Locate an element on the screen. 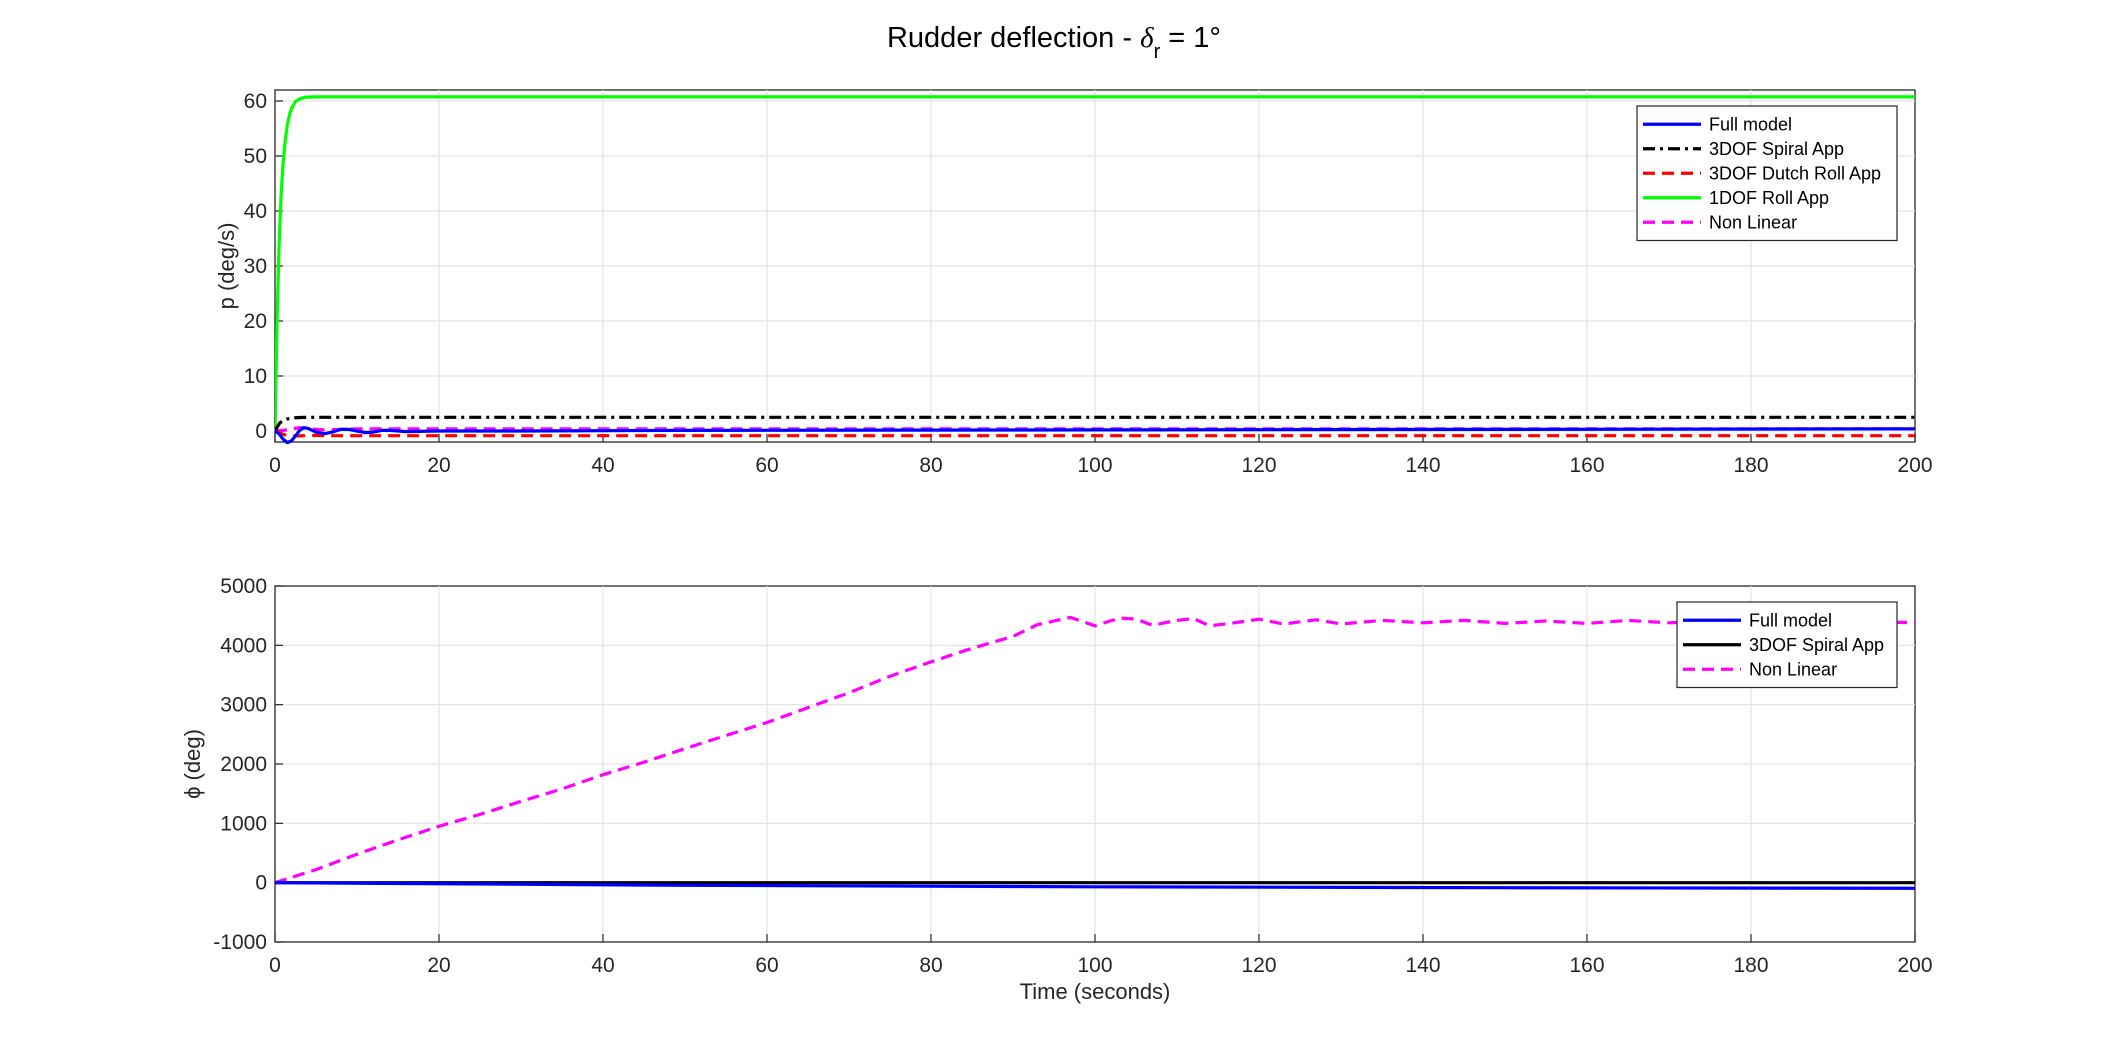 The width and height of the screenshot is (2109, 1055). phi-x-tick-labels: 0 20 40 60 80 100 120 140 160 180 200 is located at coordinates (1100, 965).